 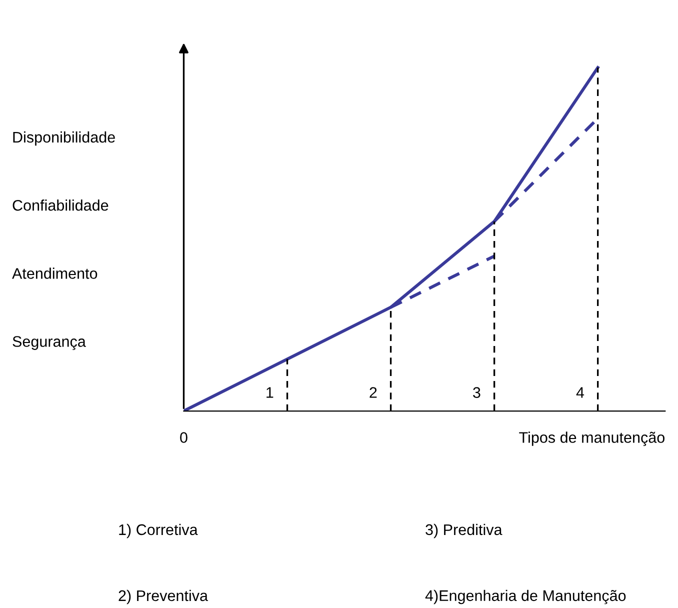 What do you see at coordinates (476, 392) in the screenshot?
I see `annotation: 3` at bounding box center [476, 392].